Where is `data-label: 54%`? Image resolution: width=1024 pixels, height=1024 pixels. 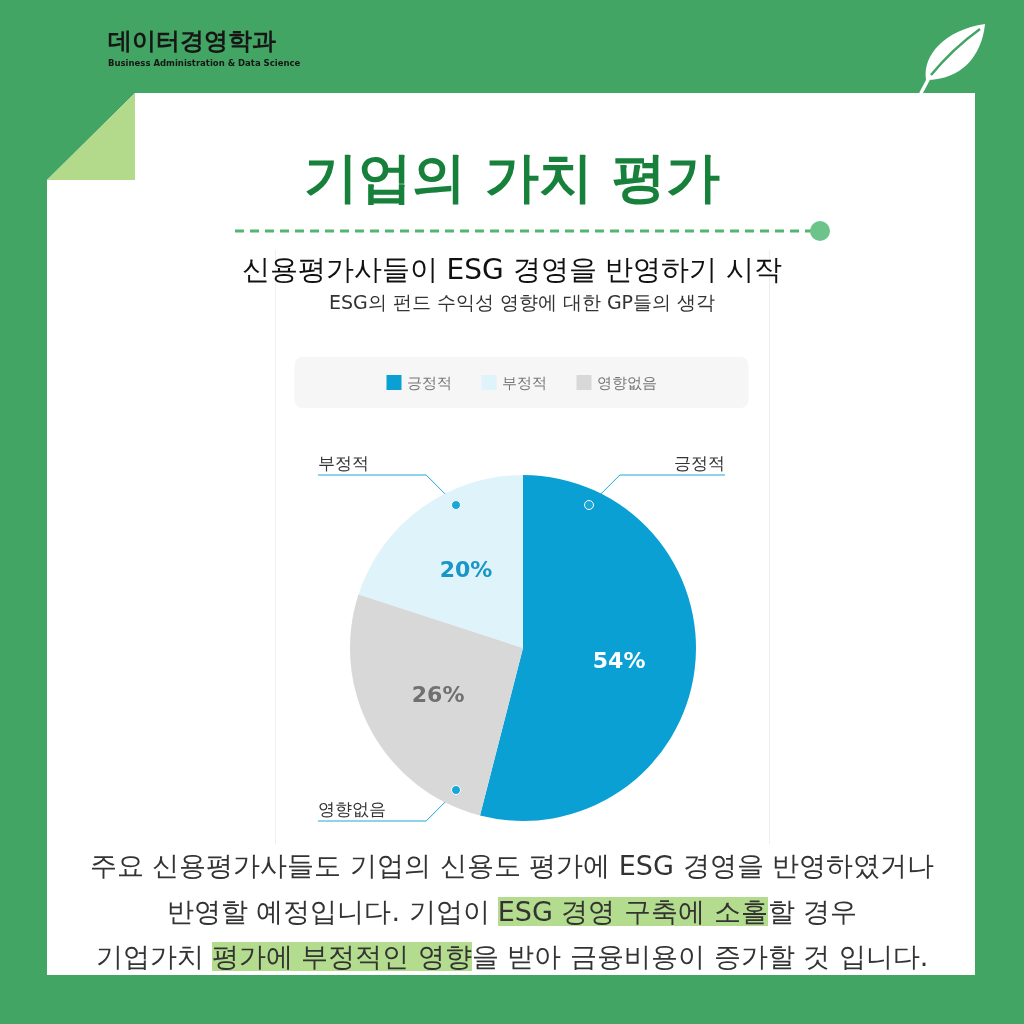 data-label: 54% is located at coordinates (619, 660).